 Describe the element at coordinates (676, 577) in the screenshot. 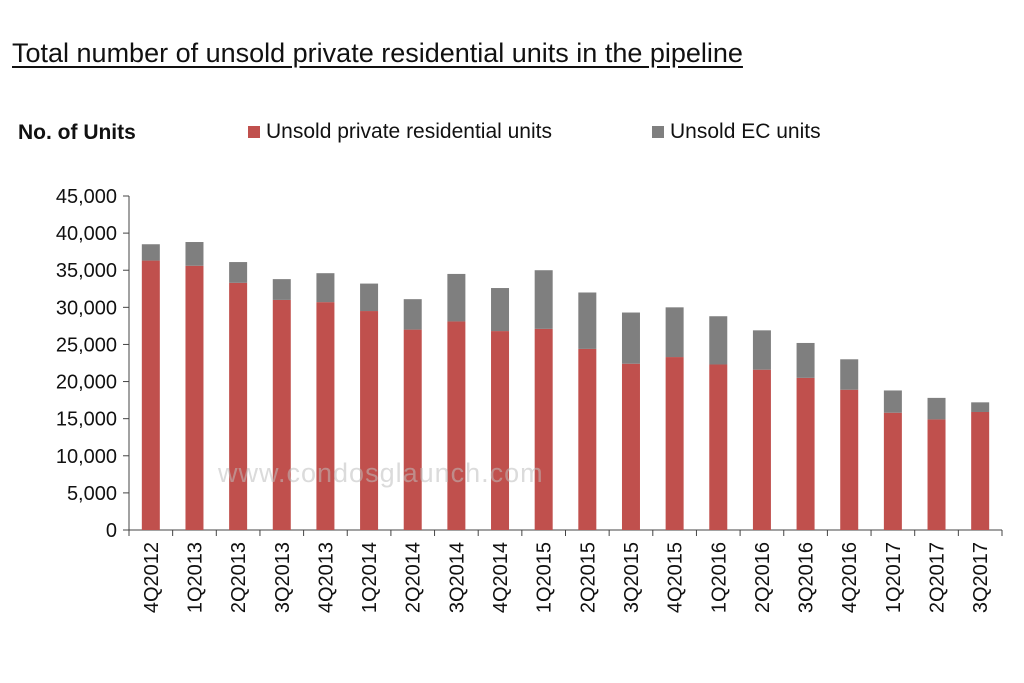

I see `x-tick-label: 4Q2015` at that location.